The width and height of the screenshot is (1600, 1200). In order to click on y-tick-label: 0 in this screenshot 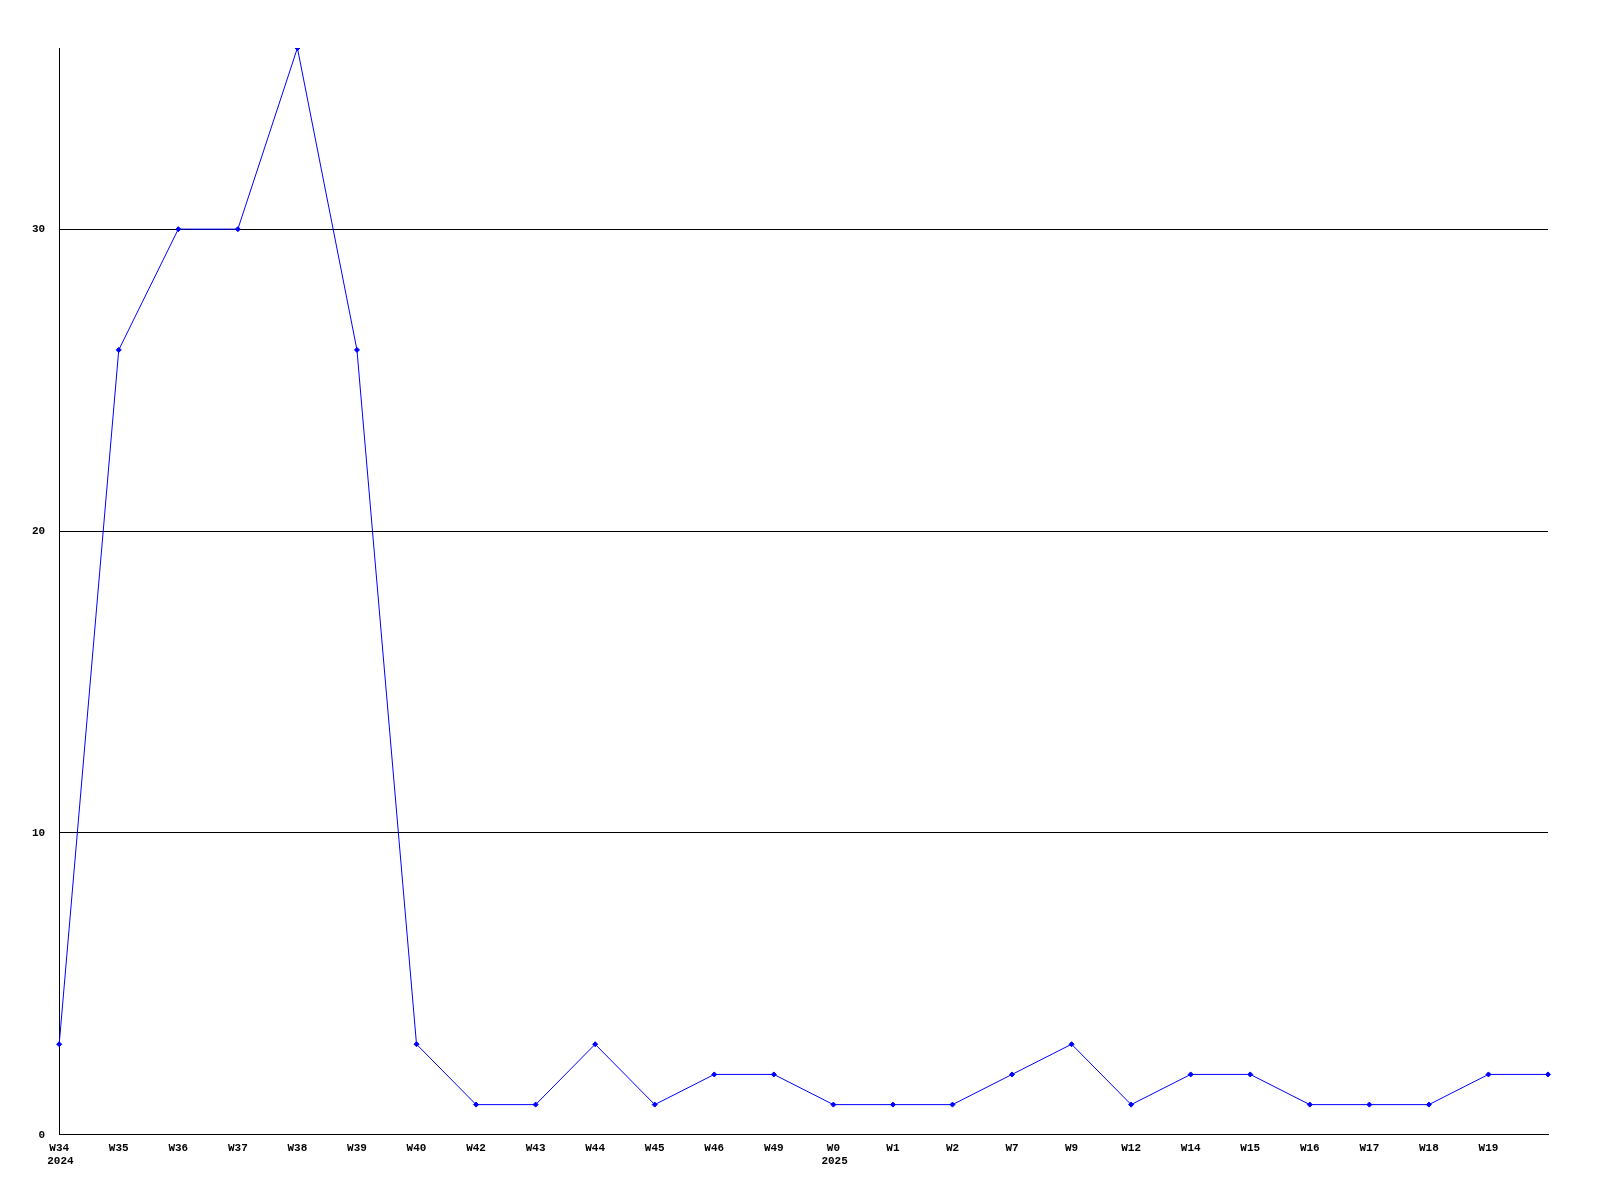, I will do `click(42, 1134)`.